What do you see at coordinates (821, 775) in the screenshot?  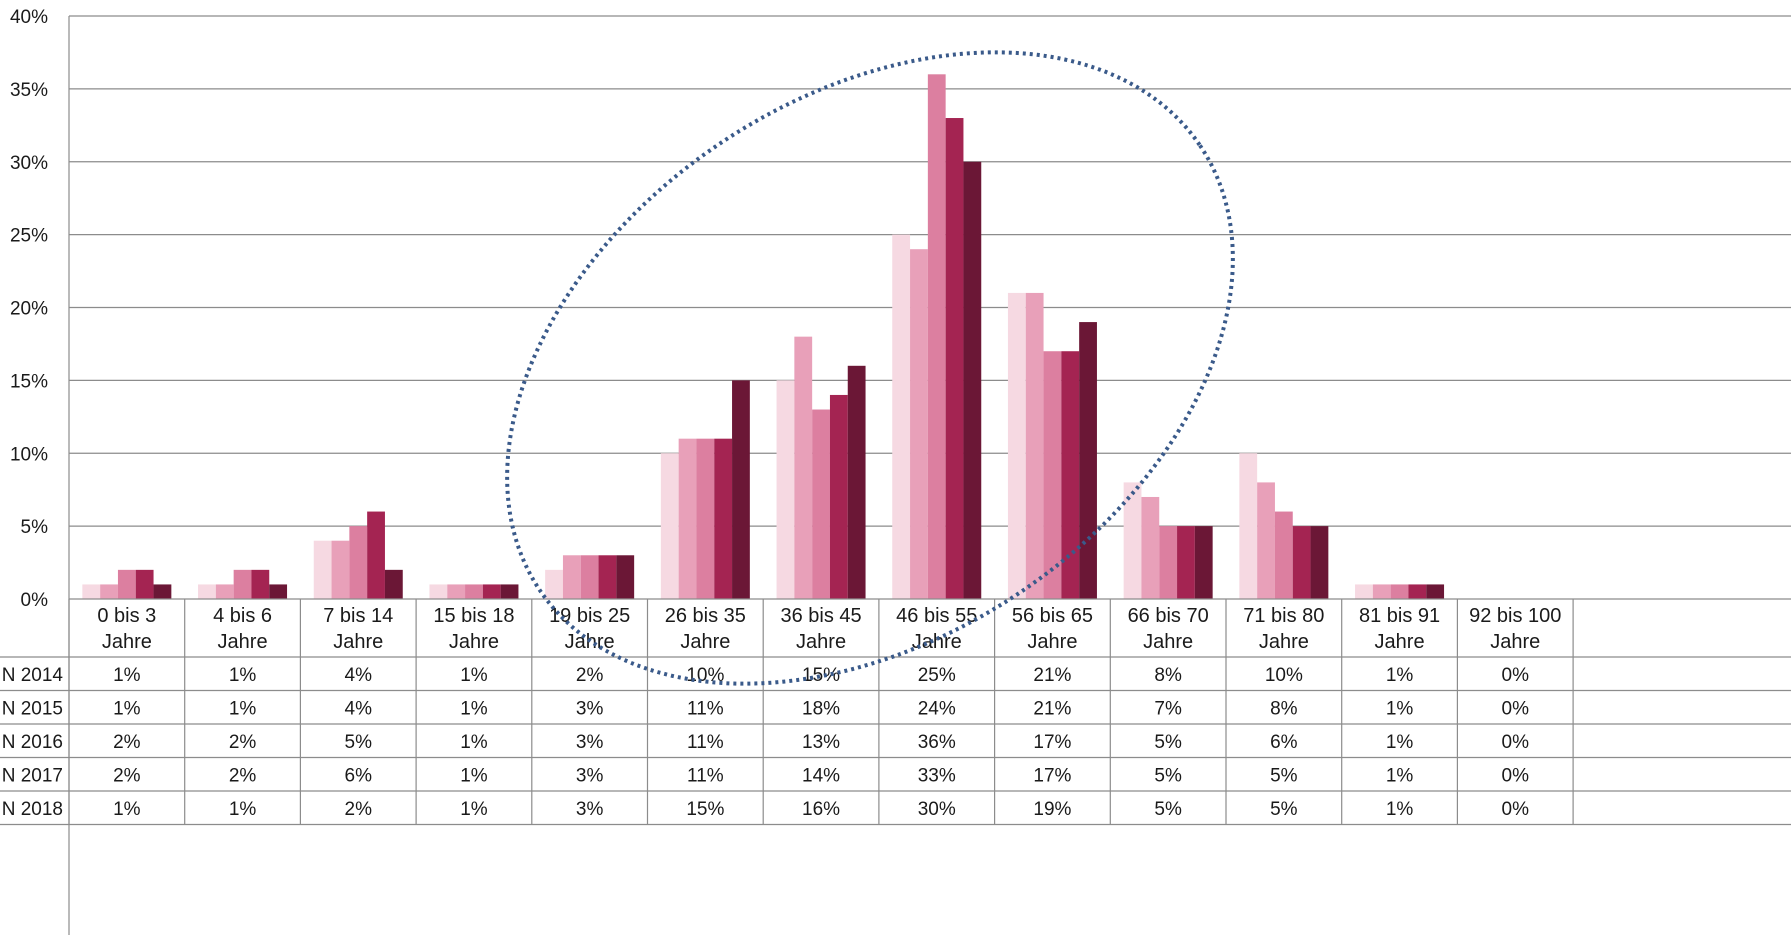 I see `table-cell-value: 14%` at bounding box center [821, 775].